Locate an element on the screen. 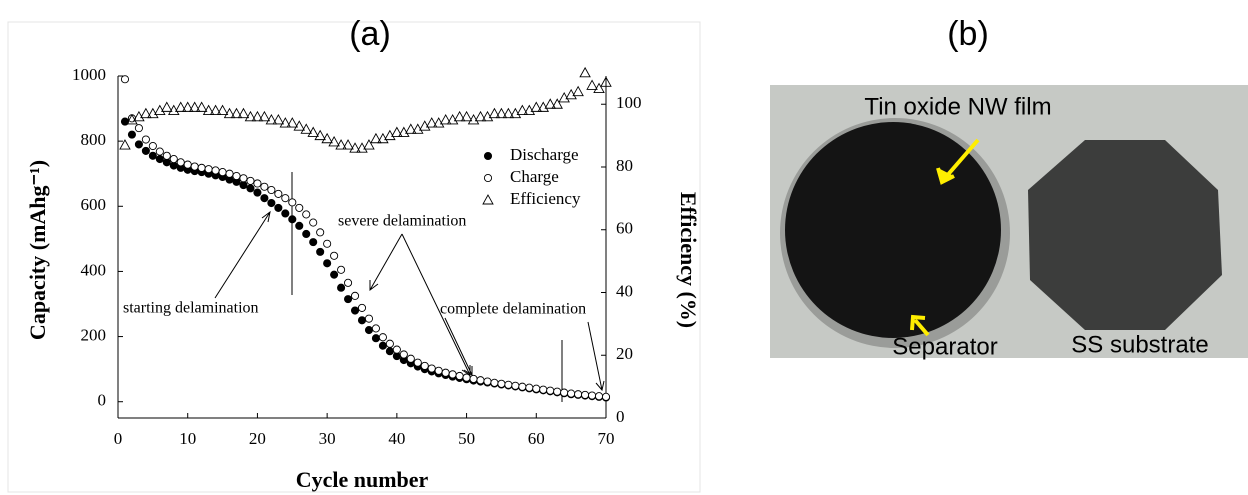  ss-substrate is located at coordinates (1125, 235).